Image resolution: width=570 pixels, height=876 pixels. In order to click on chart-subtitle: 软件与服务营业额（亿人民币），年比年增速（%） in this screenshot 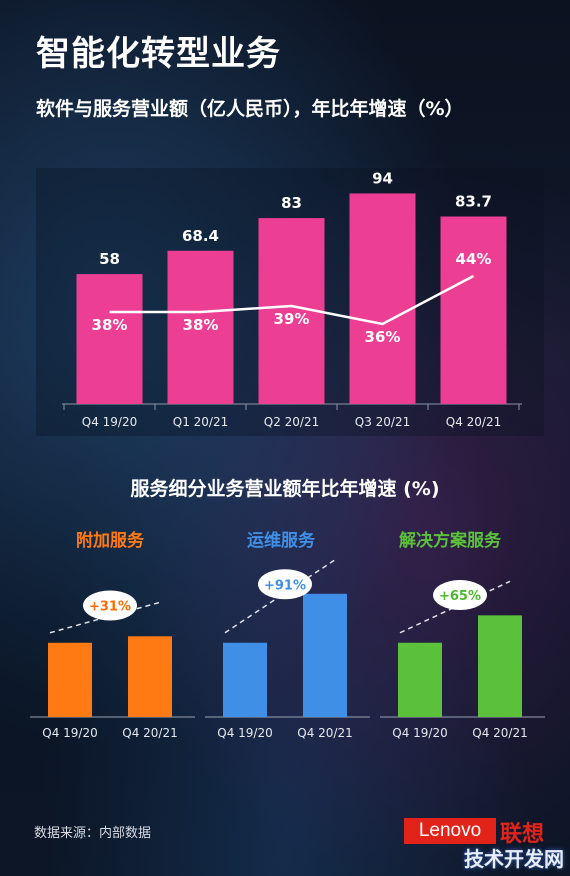, I will do `click(250, 109)`.